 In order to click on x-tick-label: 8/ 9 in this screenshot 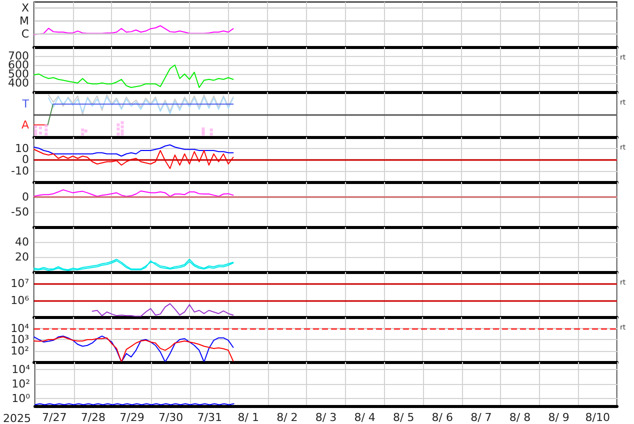, I will do `click(559, 417)`.